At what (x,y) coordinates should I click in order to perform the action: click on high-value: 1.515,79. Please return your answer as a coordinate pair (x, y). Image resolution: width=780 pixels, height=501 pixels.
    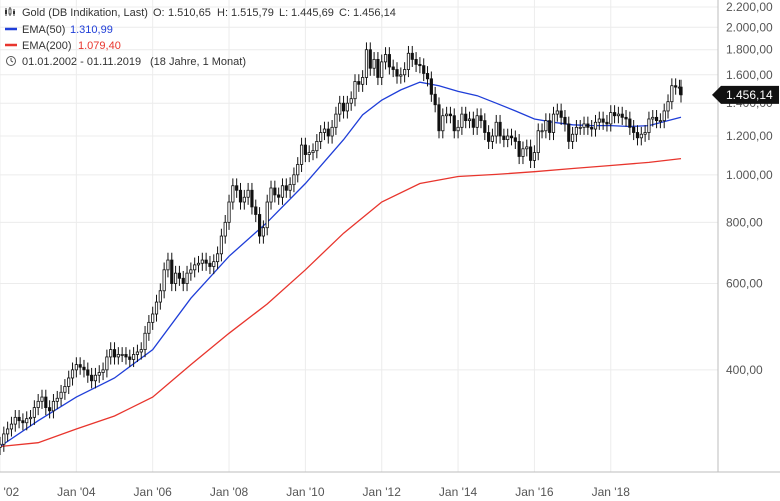
    Looking at the image, I should click on (252, 13).